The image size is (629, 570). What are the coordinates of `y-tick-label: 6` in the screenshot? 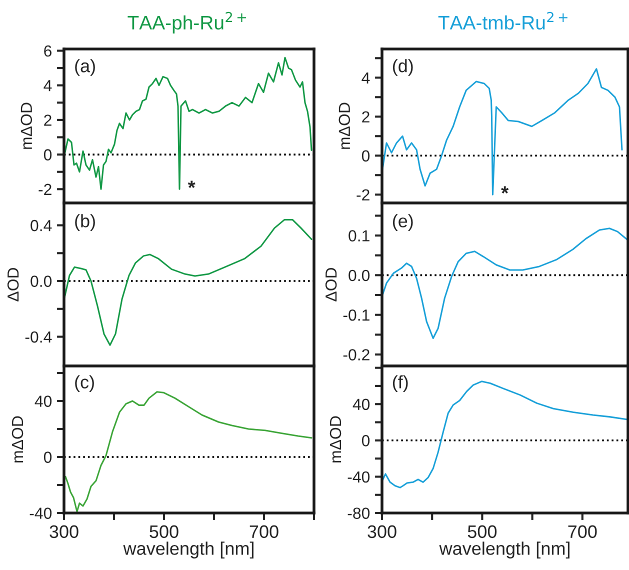 It's located at (48, 51).